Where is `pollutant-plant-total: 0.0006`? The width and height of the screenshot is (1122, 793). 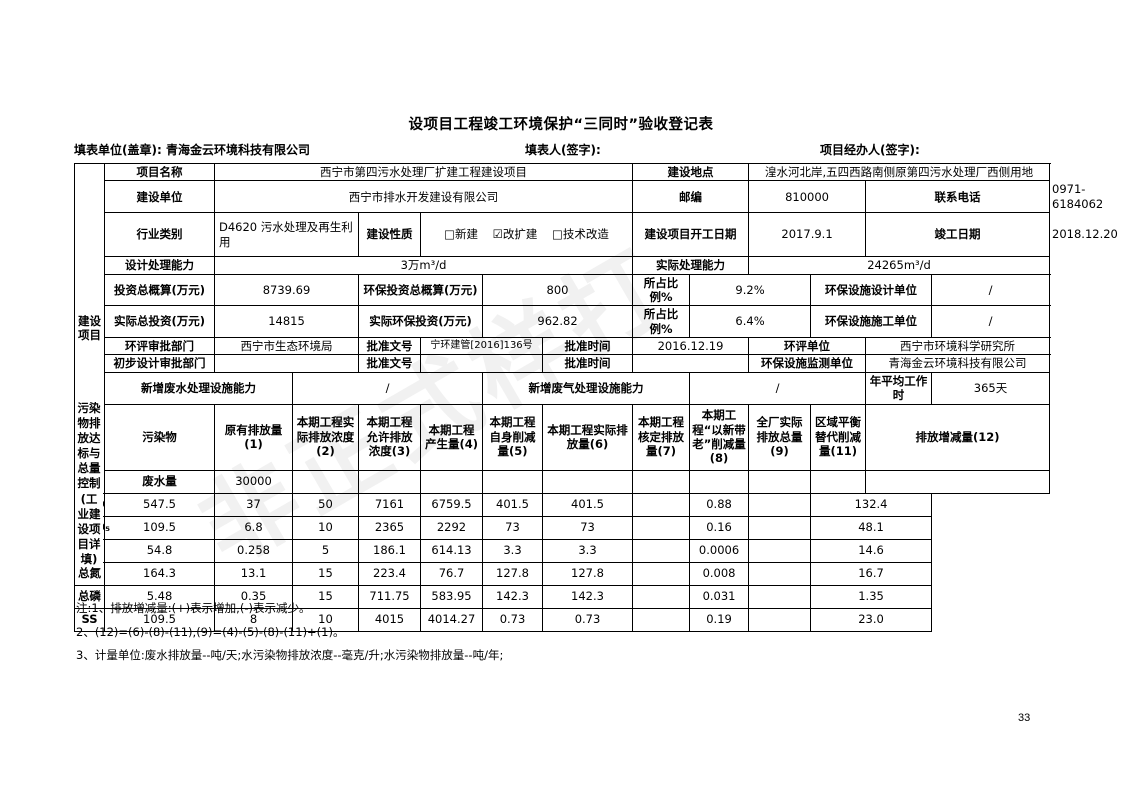
pollutant-plant-total: 0.0006 is located at coordinates (719, 550).